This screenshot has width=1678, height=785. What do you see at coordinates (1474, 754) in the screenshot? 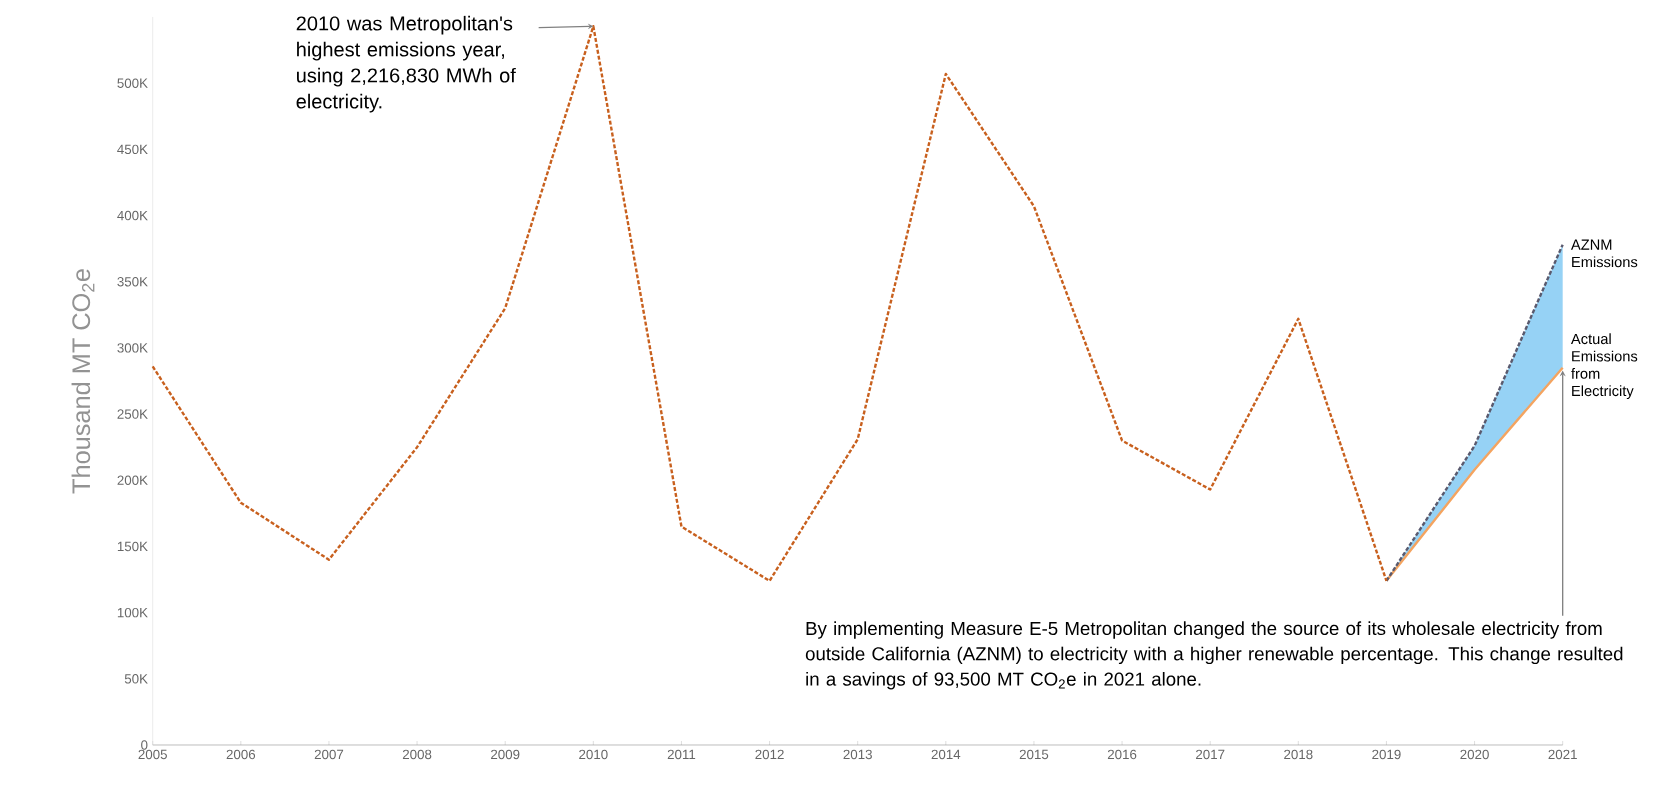
I see `x-tick-label: 2020` at bounding box center [1474, 754].